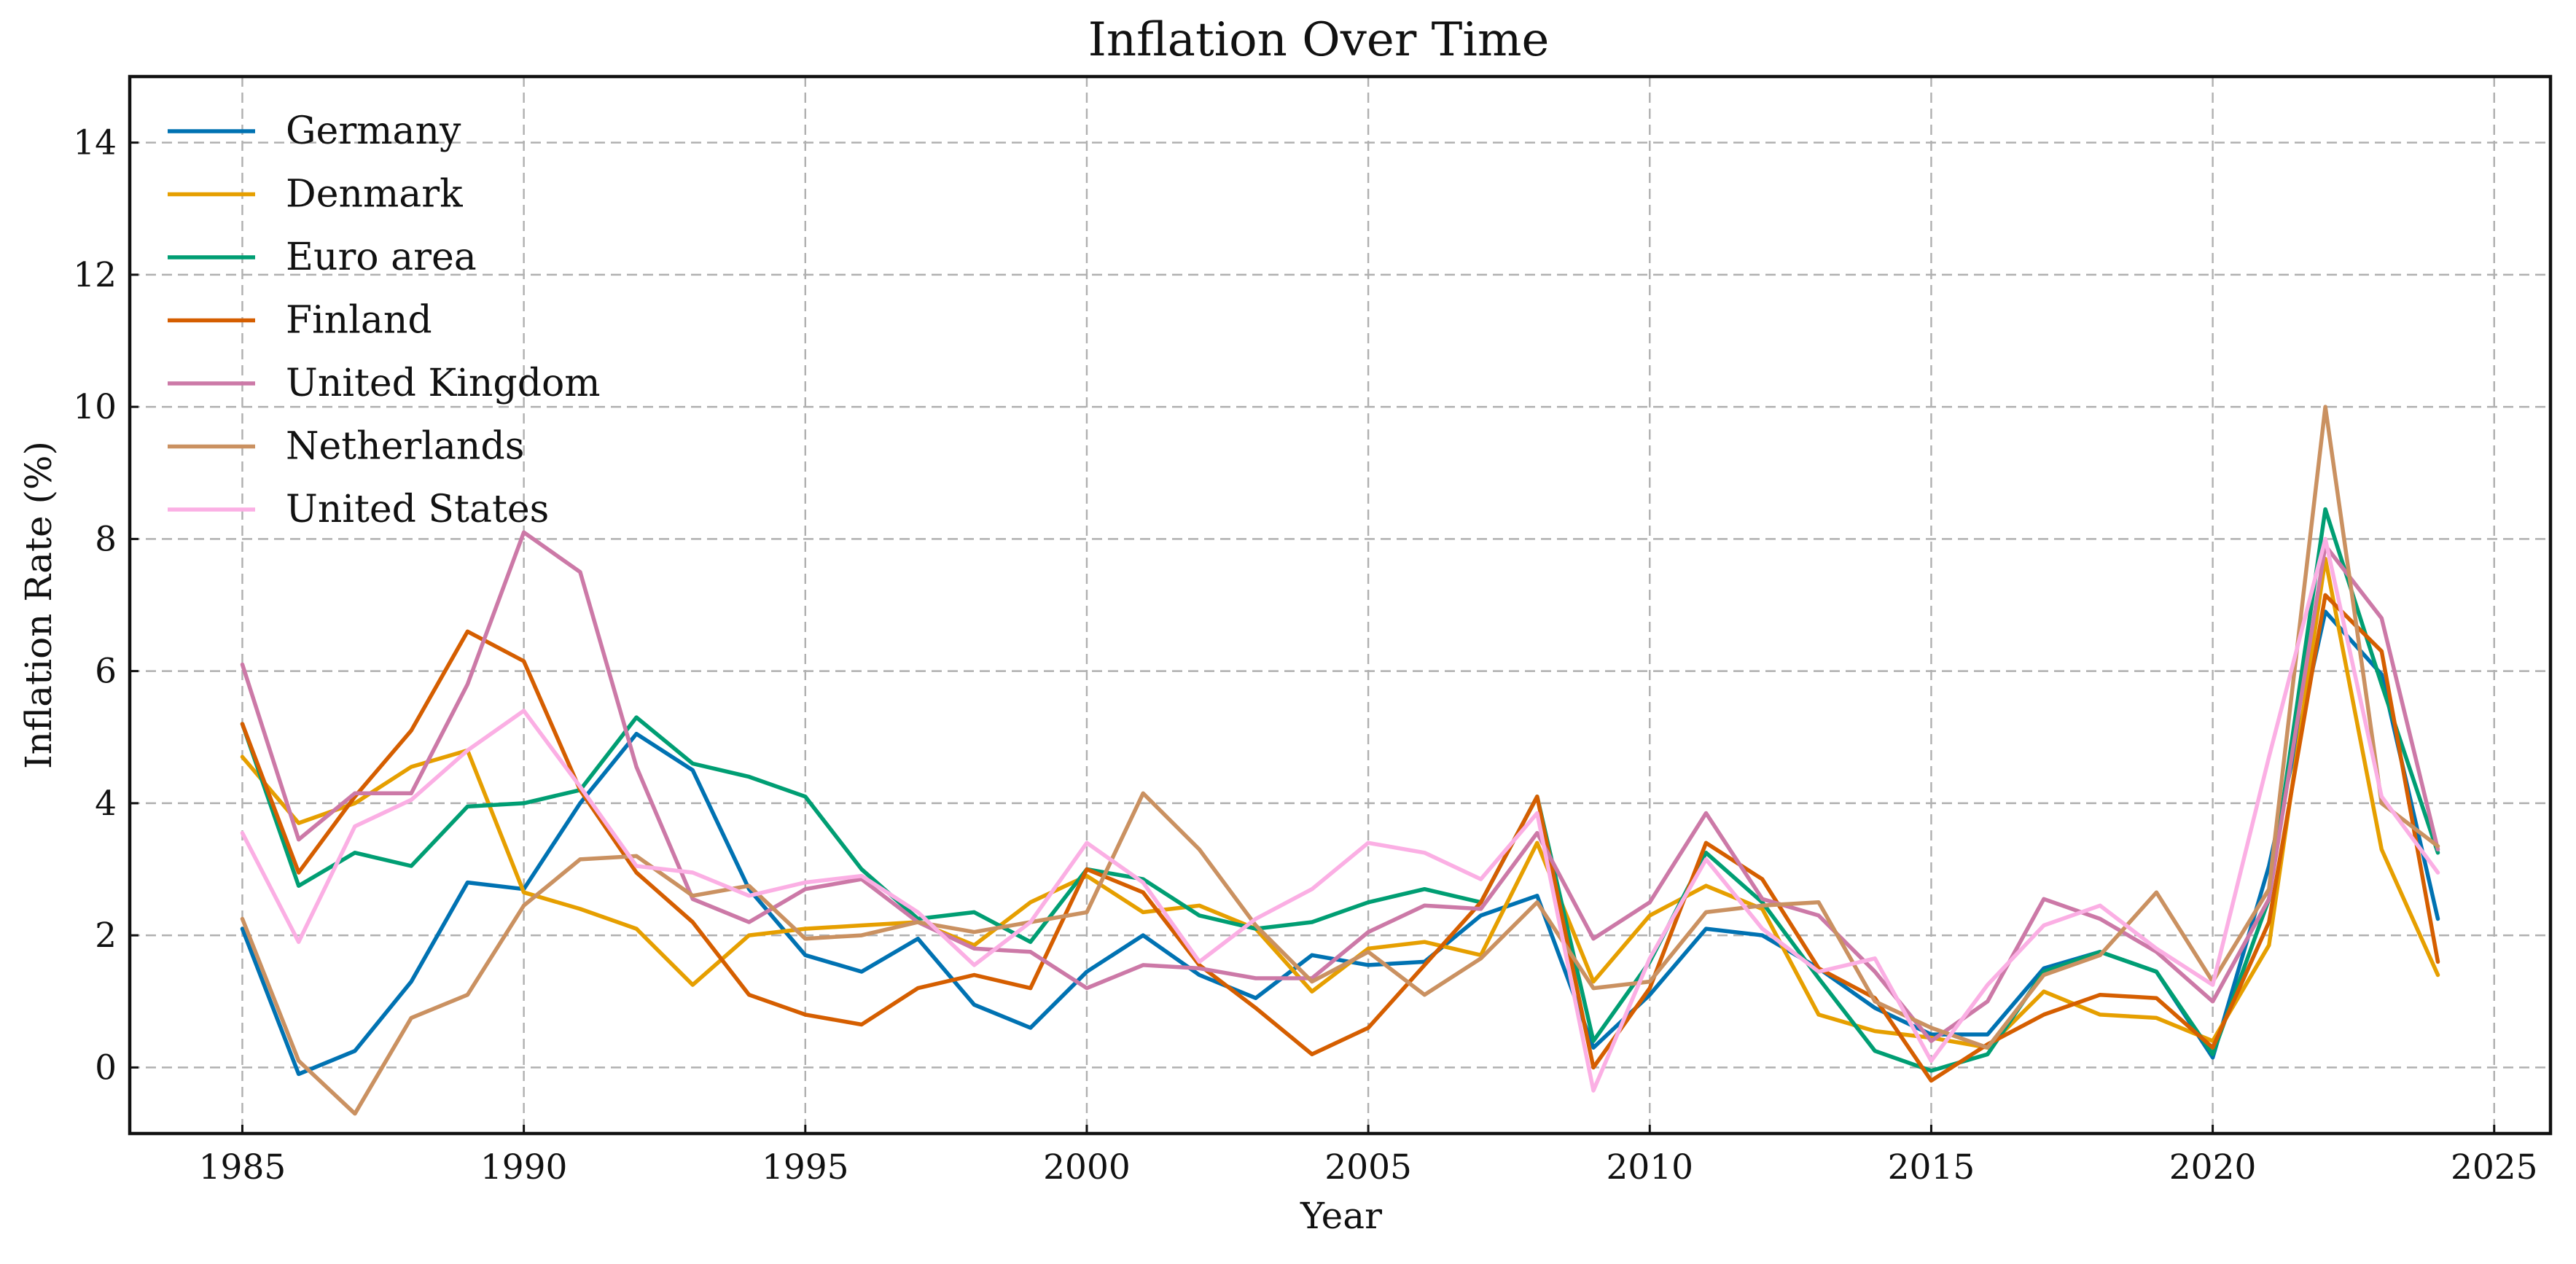 Image resolution: width=2576 pixels, height=1264 pixels. Describe the element at coordinates (106, 936) in the screenshot. I see `y-tick-label: 2` at that location.